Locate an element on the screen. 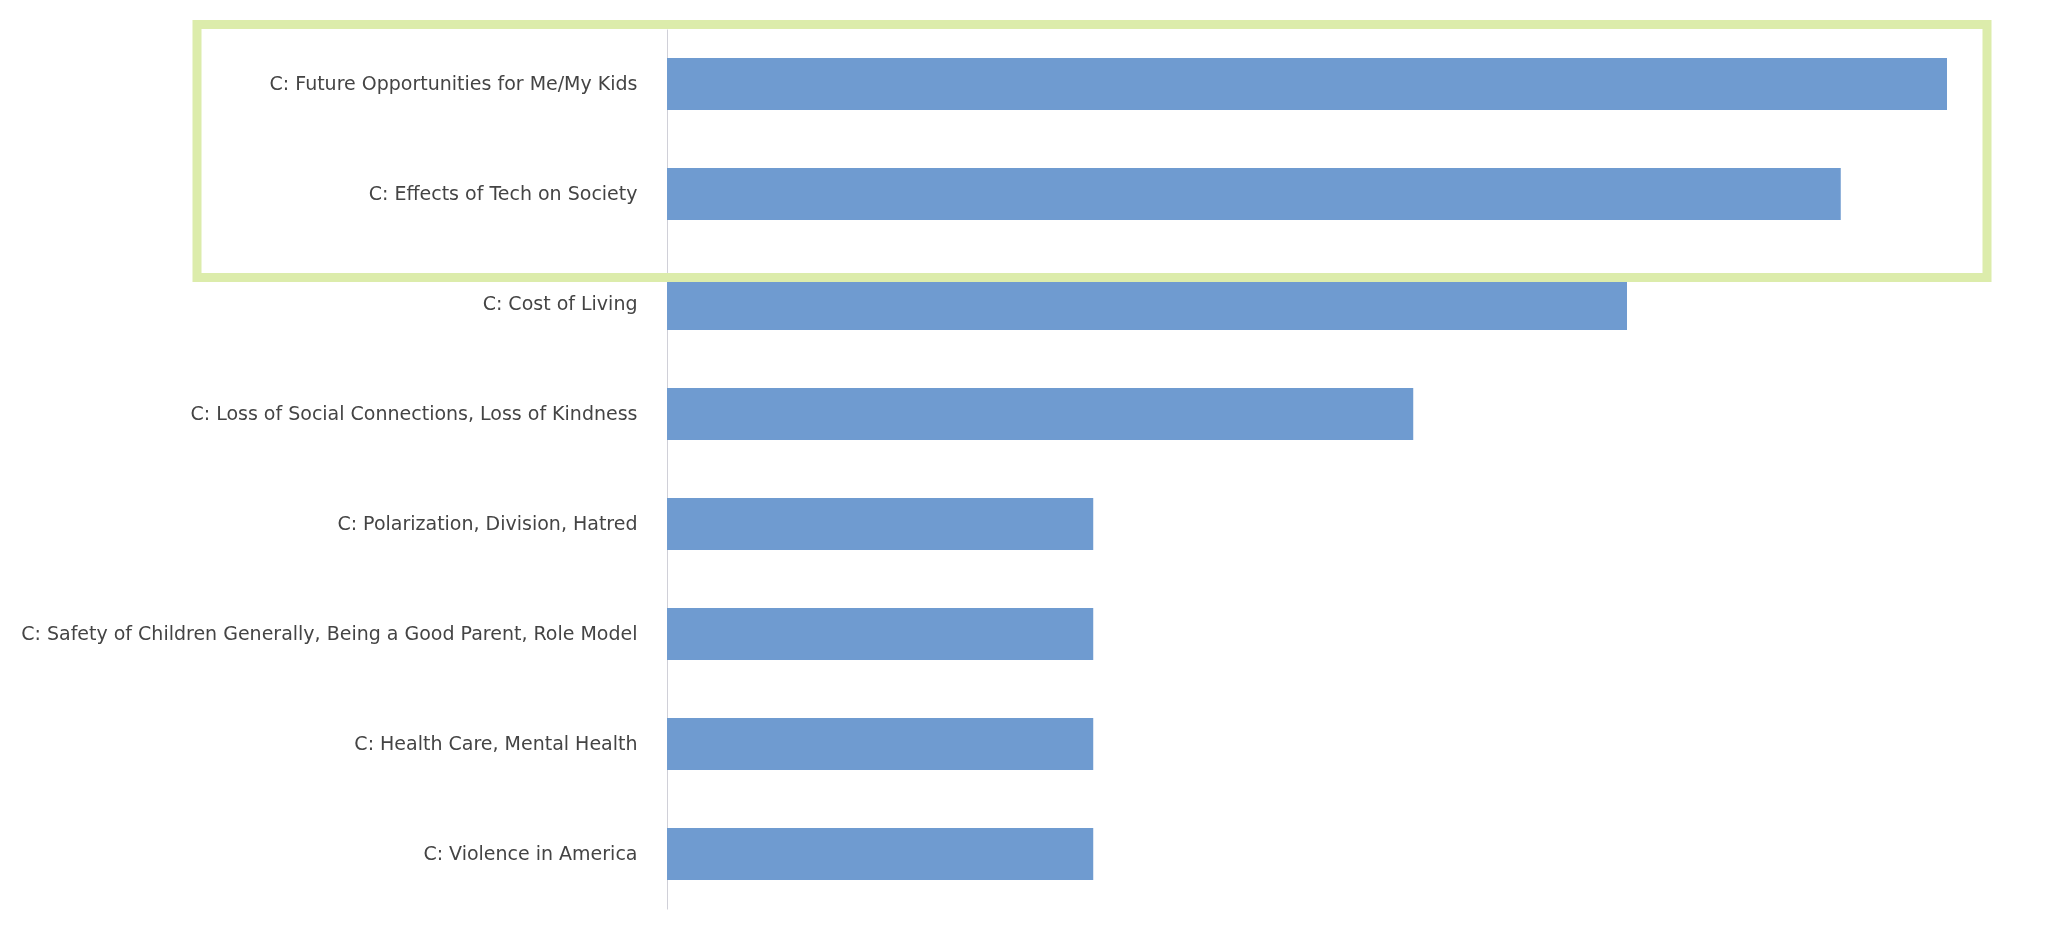 This screenshot has height=931, width=2062. y-tick-label: C: Effects of Tech on Society is located at coordinates (503, 193).